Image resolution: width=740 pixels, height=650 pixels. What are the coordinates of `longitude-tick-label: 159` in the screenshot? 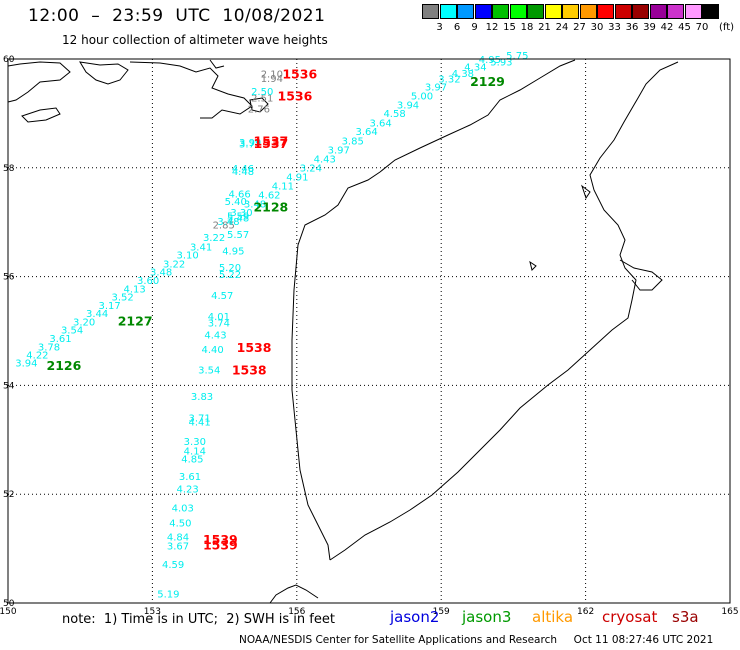 It's located at (441, 612).